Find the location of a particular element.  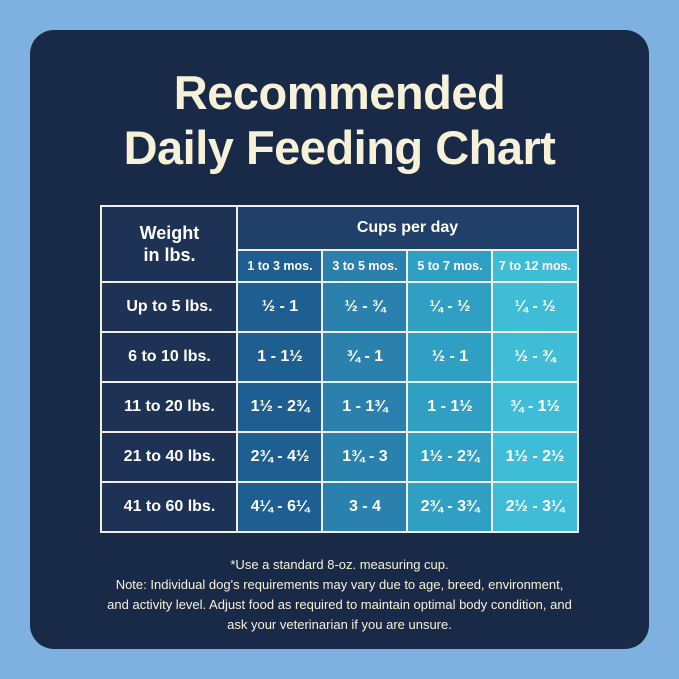

value-cell: 3 - 4 is located at coordinates (365, 507).